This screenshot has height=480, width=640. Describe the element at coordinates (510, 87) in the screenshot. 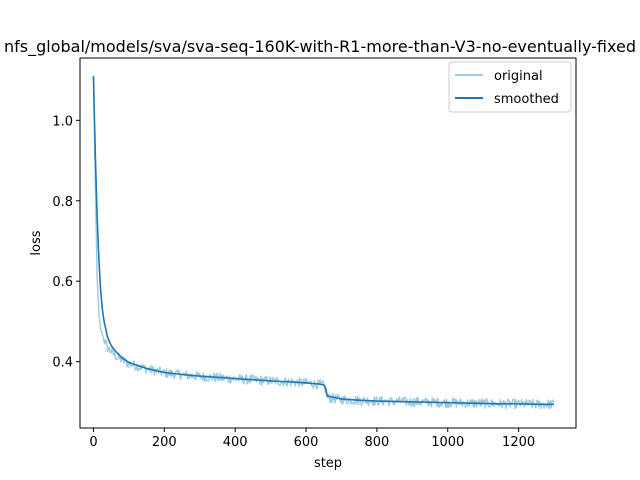

I see `legend: original smoothed` at that location.